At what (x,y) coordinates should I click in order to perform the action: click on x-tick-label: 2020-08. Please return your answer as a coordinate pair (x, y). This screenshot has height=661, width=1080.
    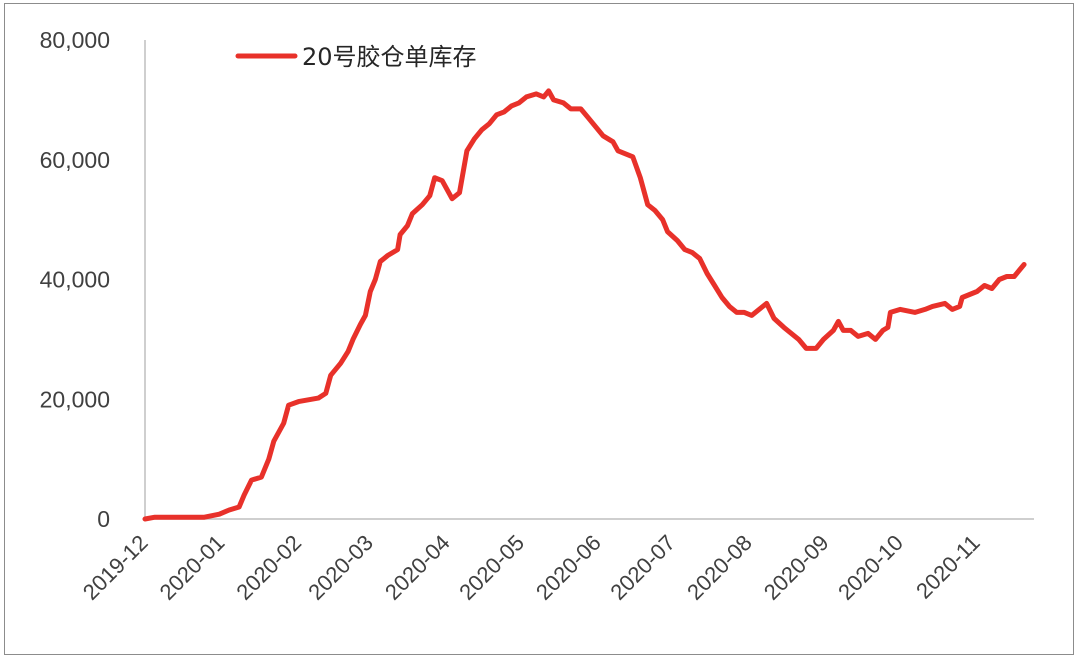
    Looking at the image, I should click on (719, 567).